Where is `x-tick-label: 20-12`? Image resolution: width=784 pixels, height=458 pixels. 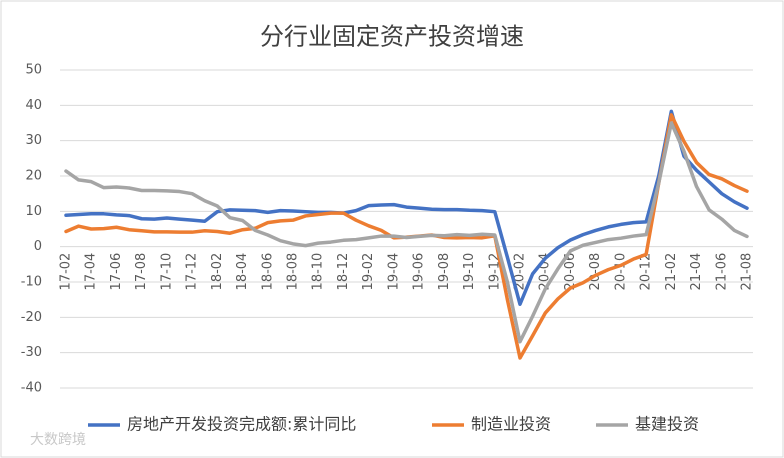 x-tick-label: 20-12 is located at coordinates (646, 272).